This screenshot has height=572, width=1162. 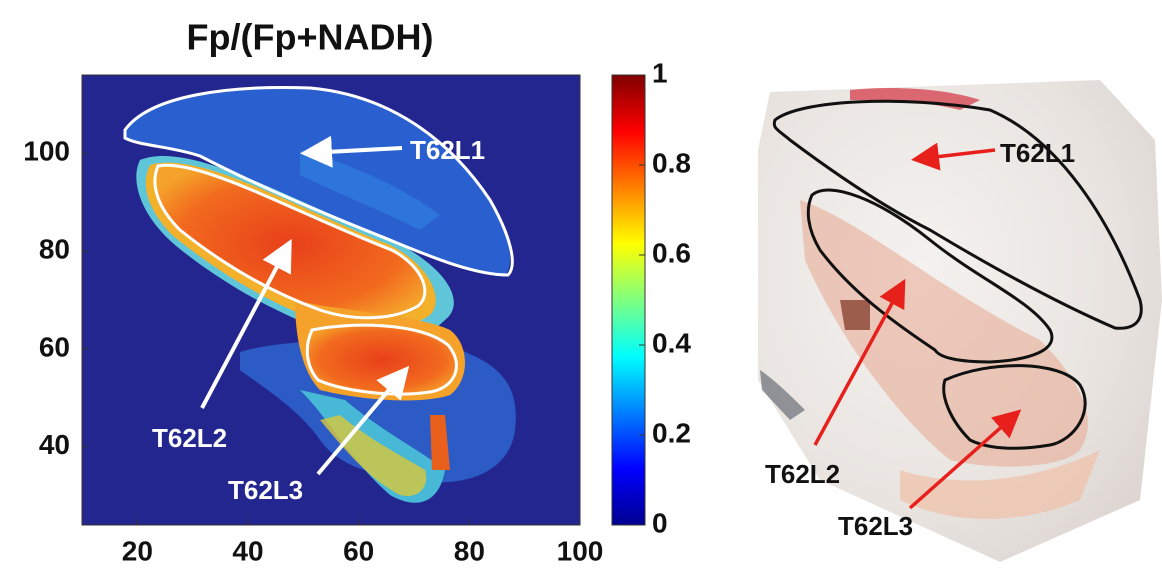 What do you see at coordinates (247, 550) in the screenshot?
I see `x-tick-label: 40` at bounding box center [247, 550].